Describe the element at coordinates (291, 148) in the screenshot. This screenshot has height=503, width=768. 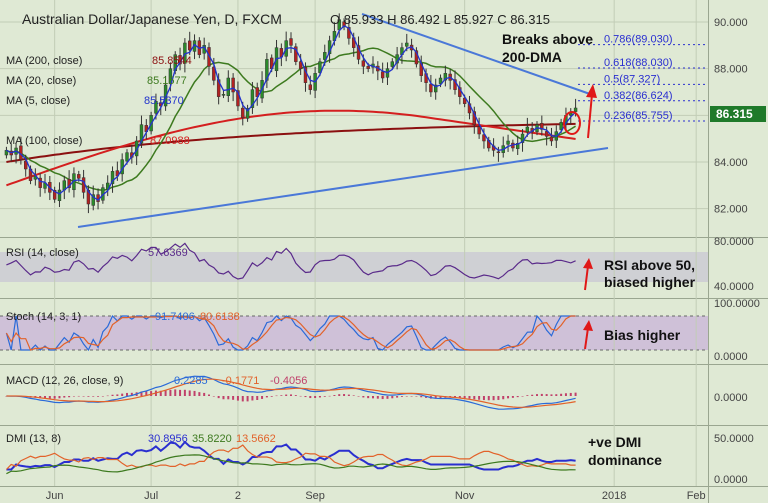
I see `ma100-line` at that location.